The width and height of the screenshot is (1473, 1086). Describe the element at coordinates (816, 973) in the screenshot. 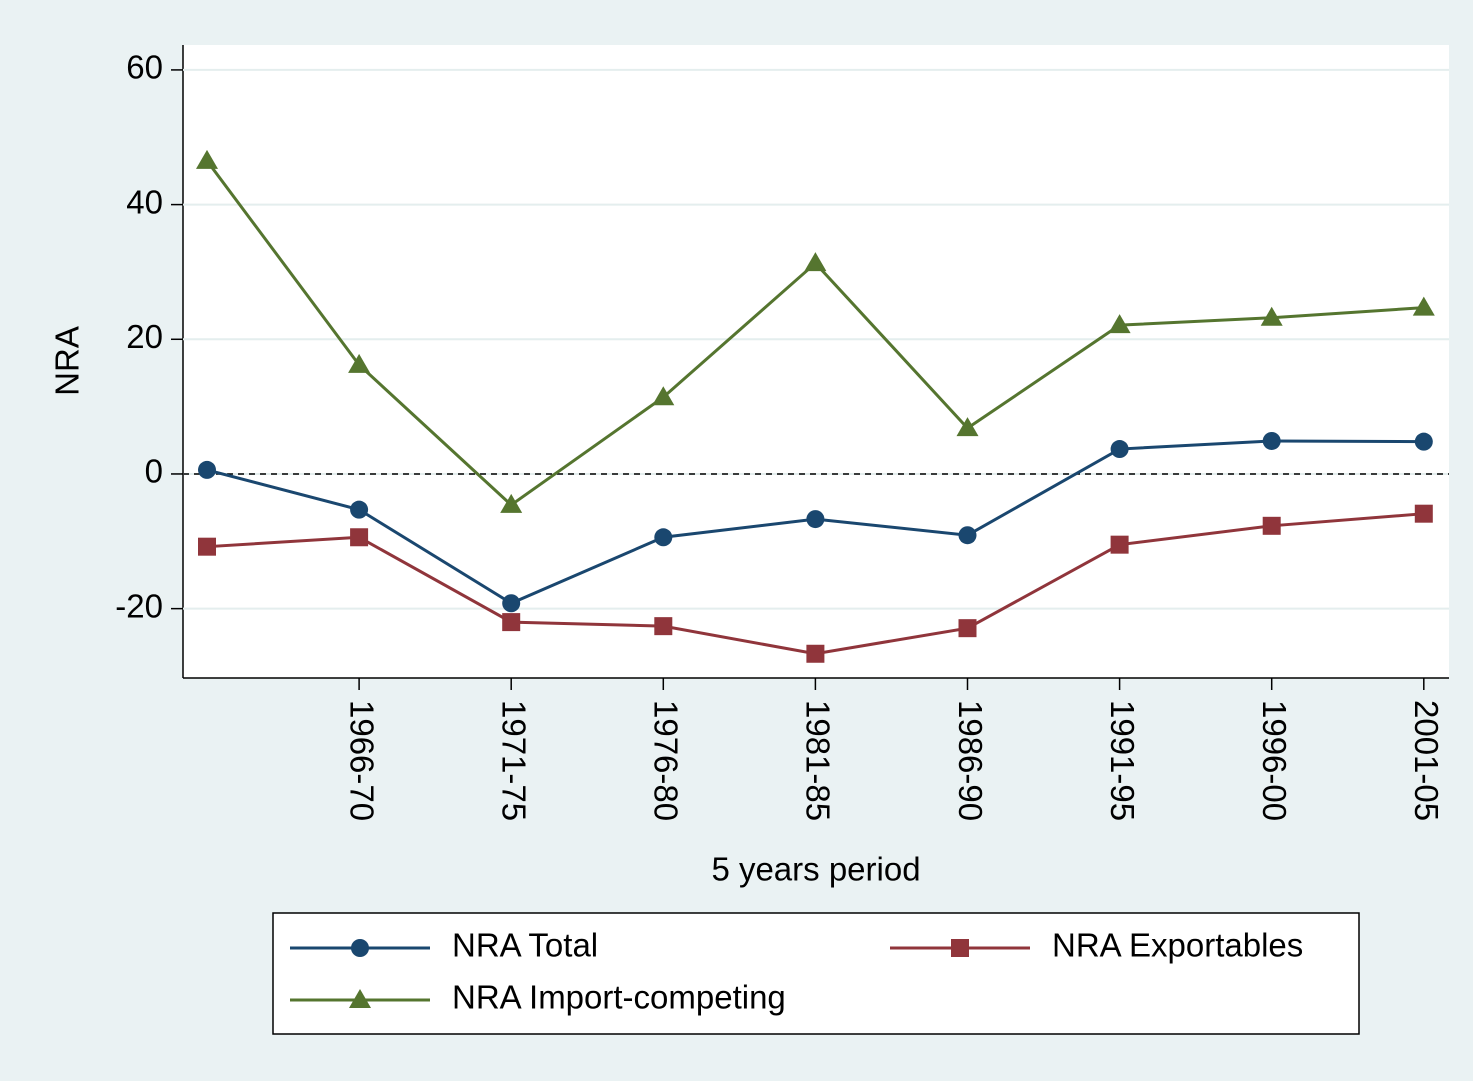

I see `legend` at that location.